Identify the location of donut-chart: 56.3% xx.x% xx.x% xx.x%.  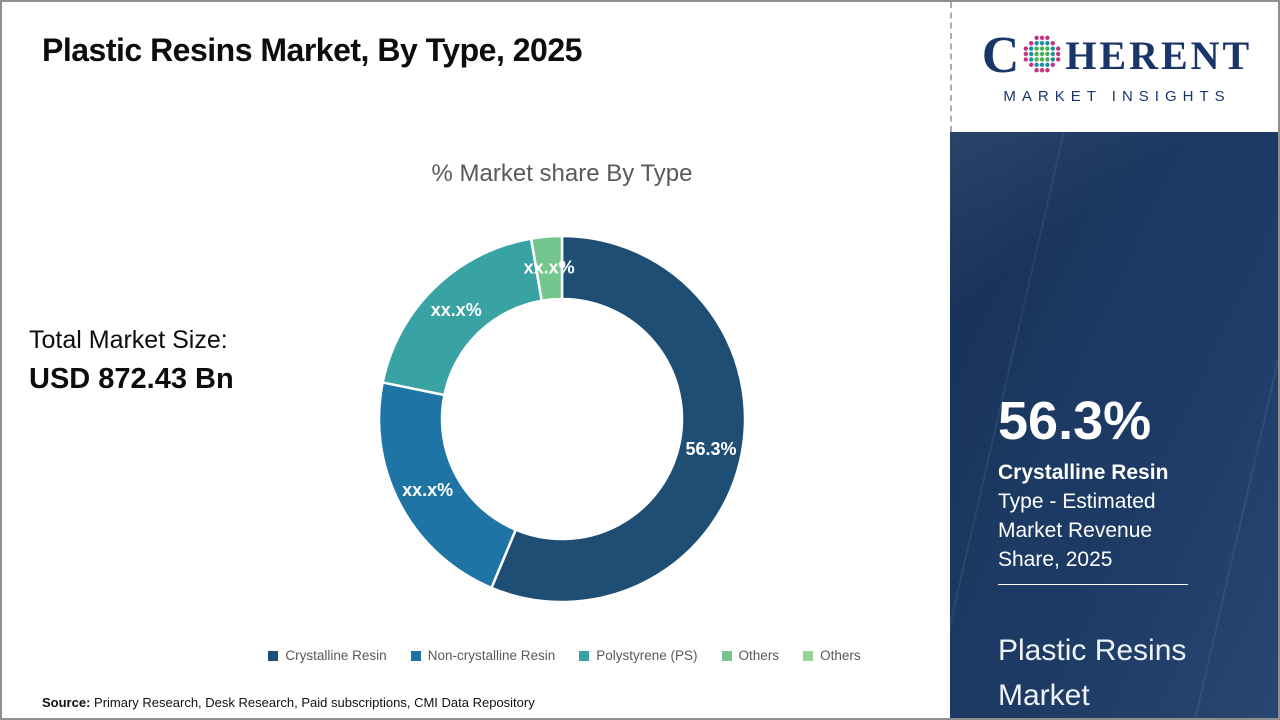
(562, 419).